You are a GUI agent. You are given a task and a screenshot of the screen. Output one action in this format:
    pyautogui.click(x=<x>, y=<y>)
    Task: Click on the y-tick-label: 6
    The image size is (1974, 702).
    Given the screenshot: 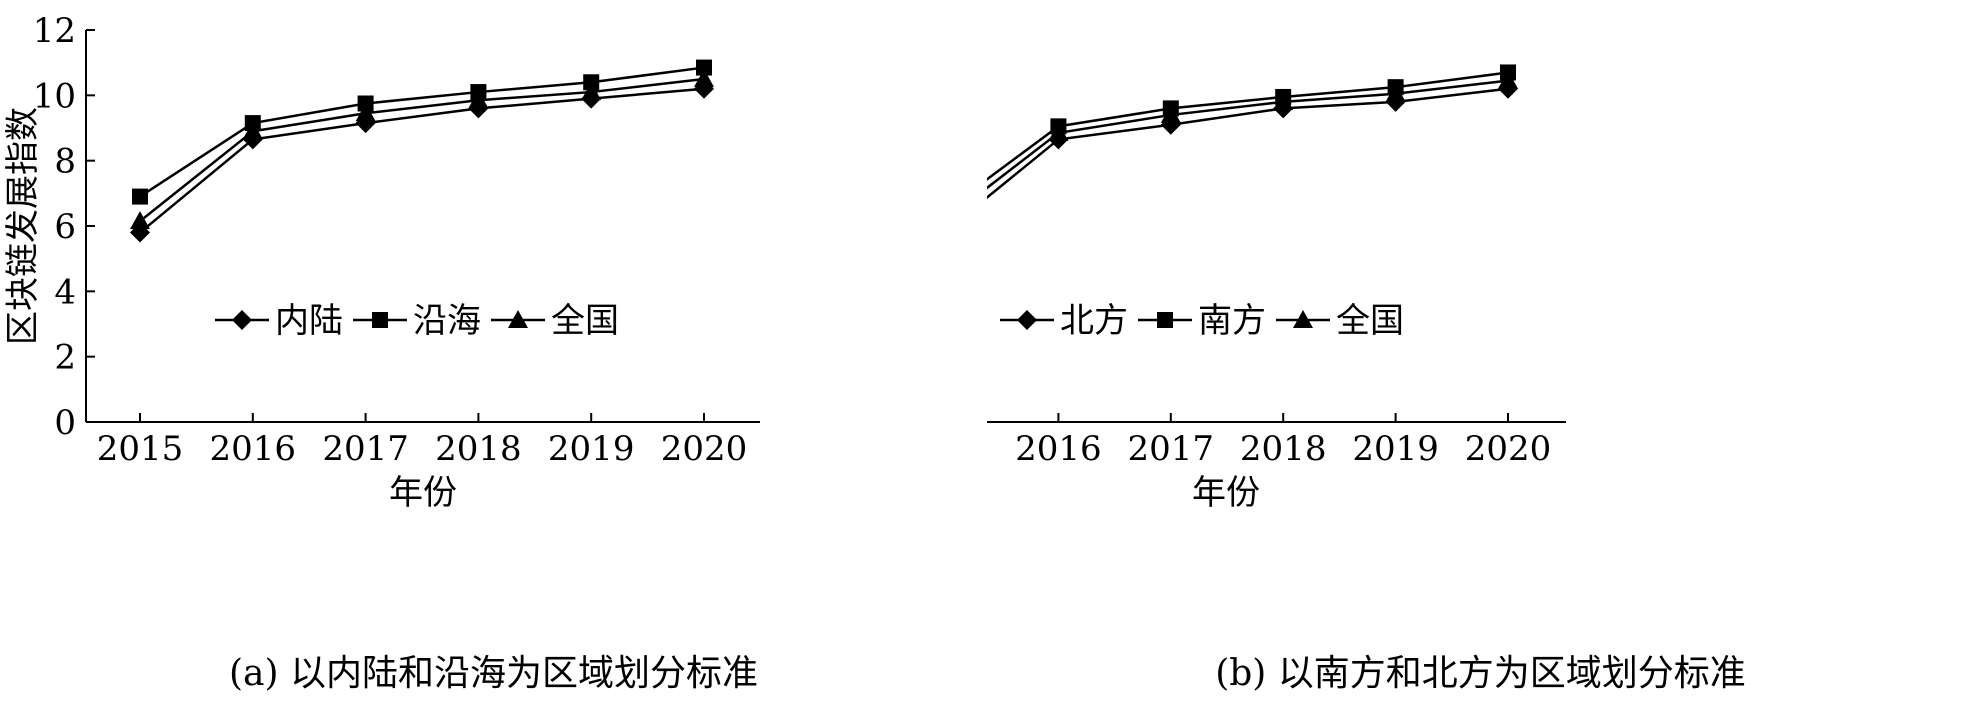 What is the action you would take?
    pyautogui.click(x=65, y=227)
    